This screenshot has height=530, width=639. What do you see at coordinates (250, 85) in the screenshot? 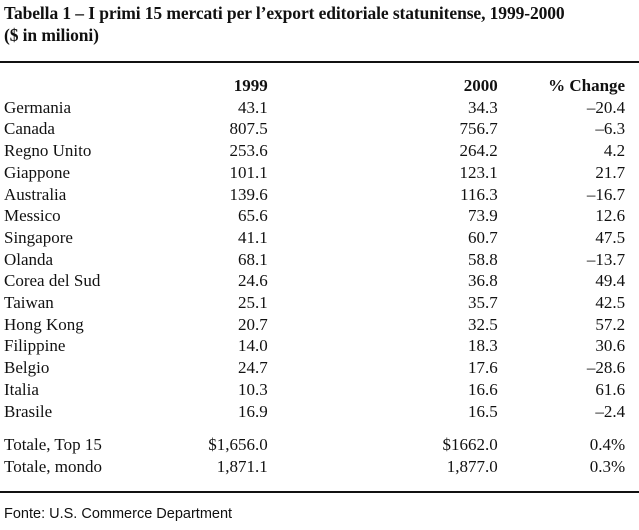
I see `header-1999: 1999` at bounding box center [250, 85].